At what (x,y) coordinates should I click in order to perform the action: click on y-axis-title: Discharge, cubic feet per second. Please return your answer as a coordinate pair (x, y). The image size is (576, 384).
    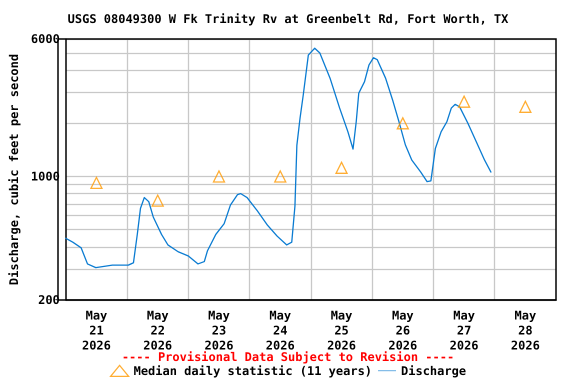
    Looking at the image, I should click on (14, 170).